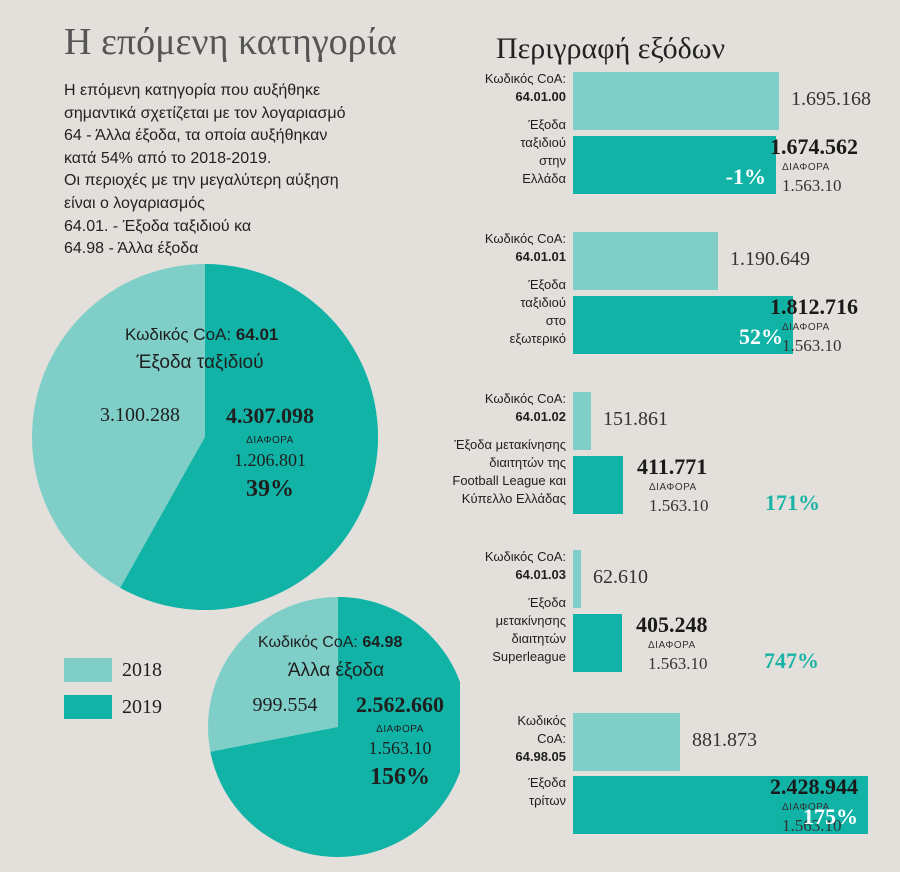 The image size is (900, 872). I want to click on pie1-pct: 39%, so click(270, 489).